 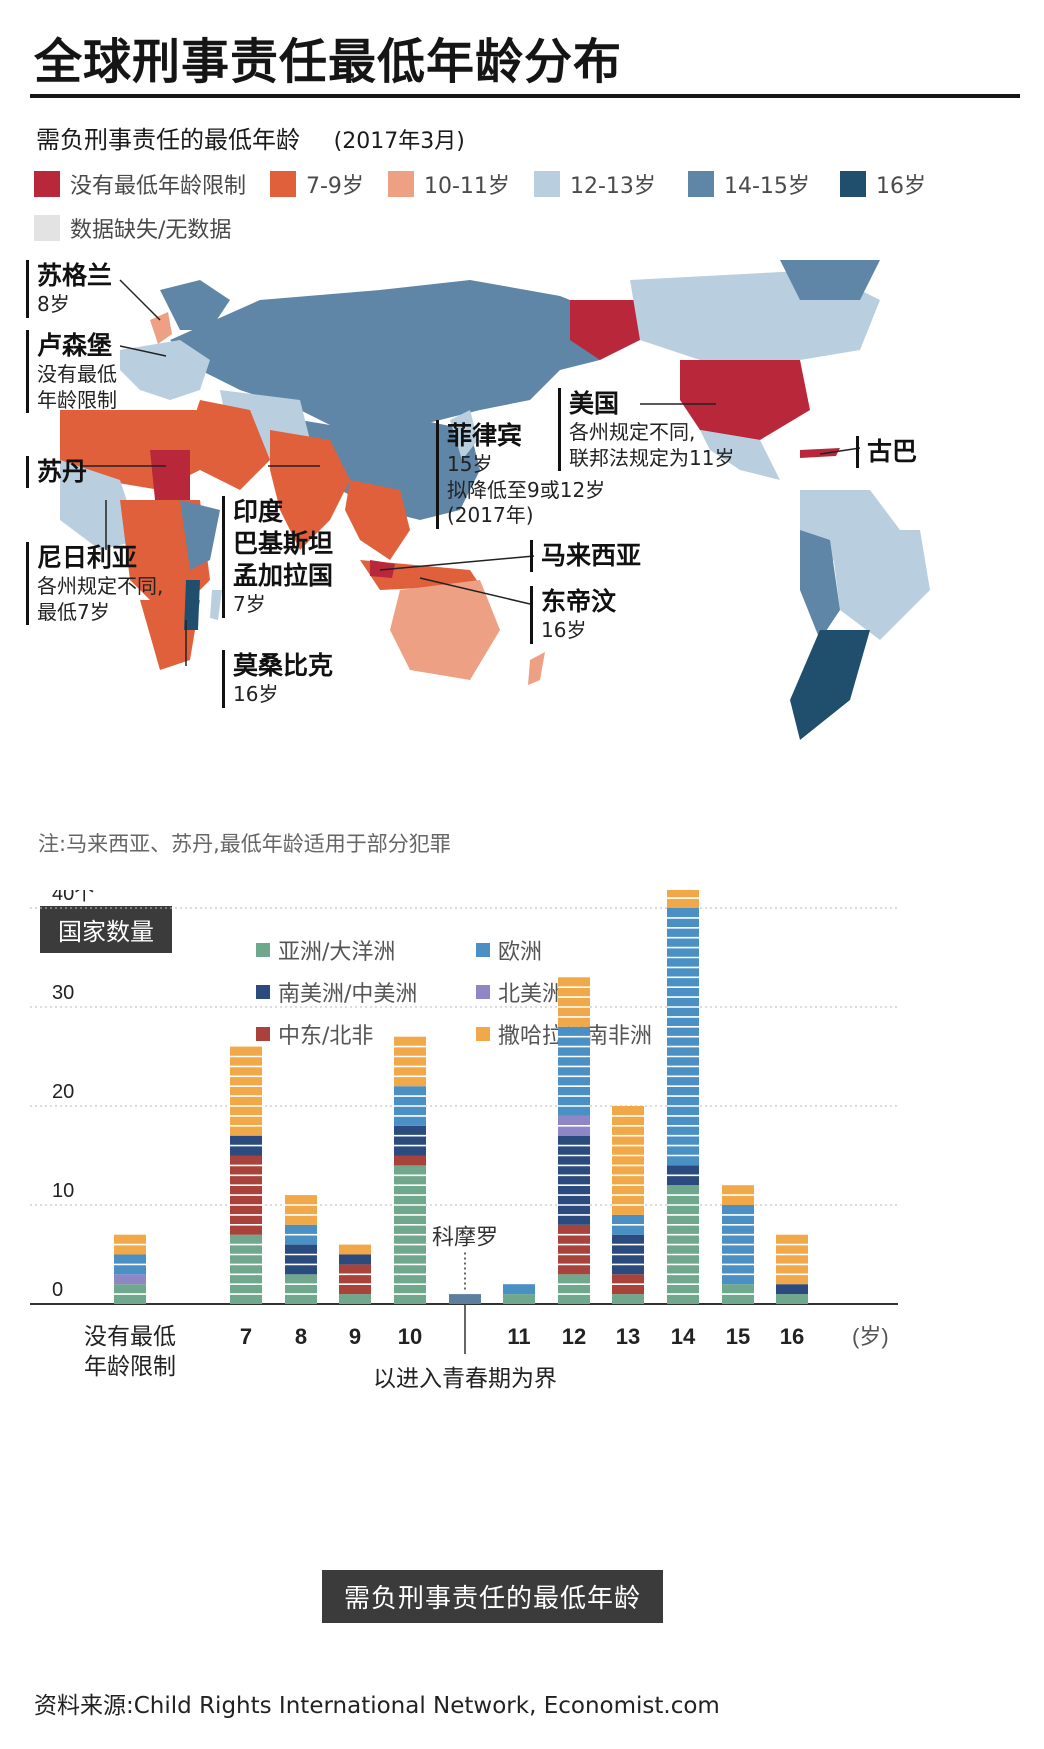 I want to click on annotation-nigeria: 尼日利亚 各州规定不同, 最低7岁, so click(x=95, y=584).